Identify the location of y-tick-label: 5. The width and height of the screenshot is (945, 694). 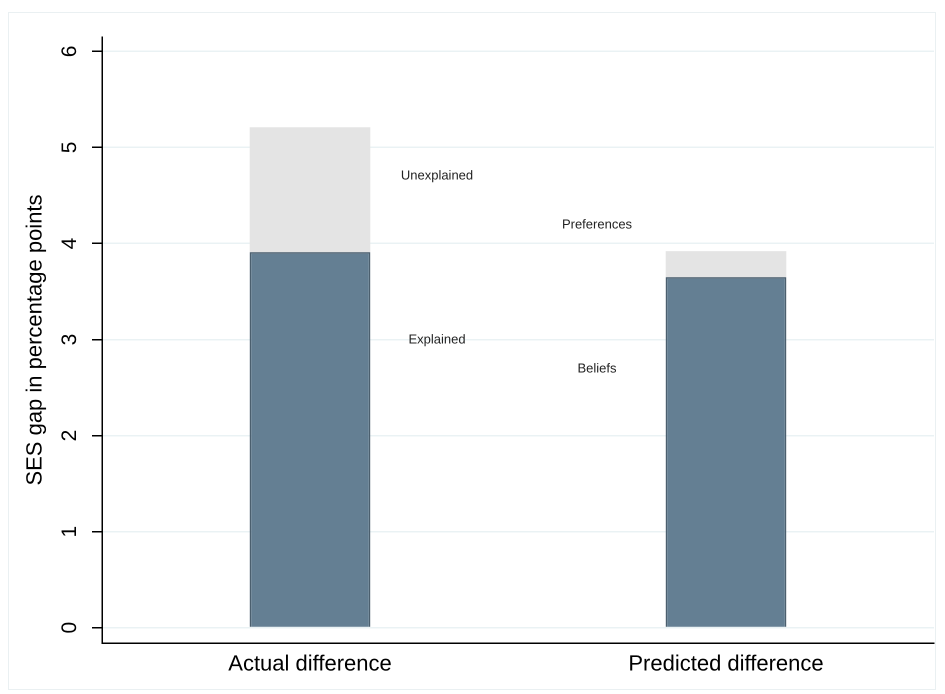
(69, 148).